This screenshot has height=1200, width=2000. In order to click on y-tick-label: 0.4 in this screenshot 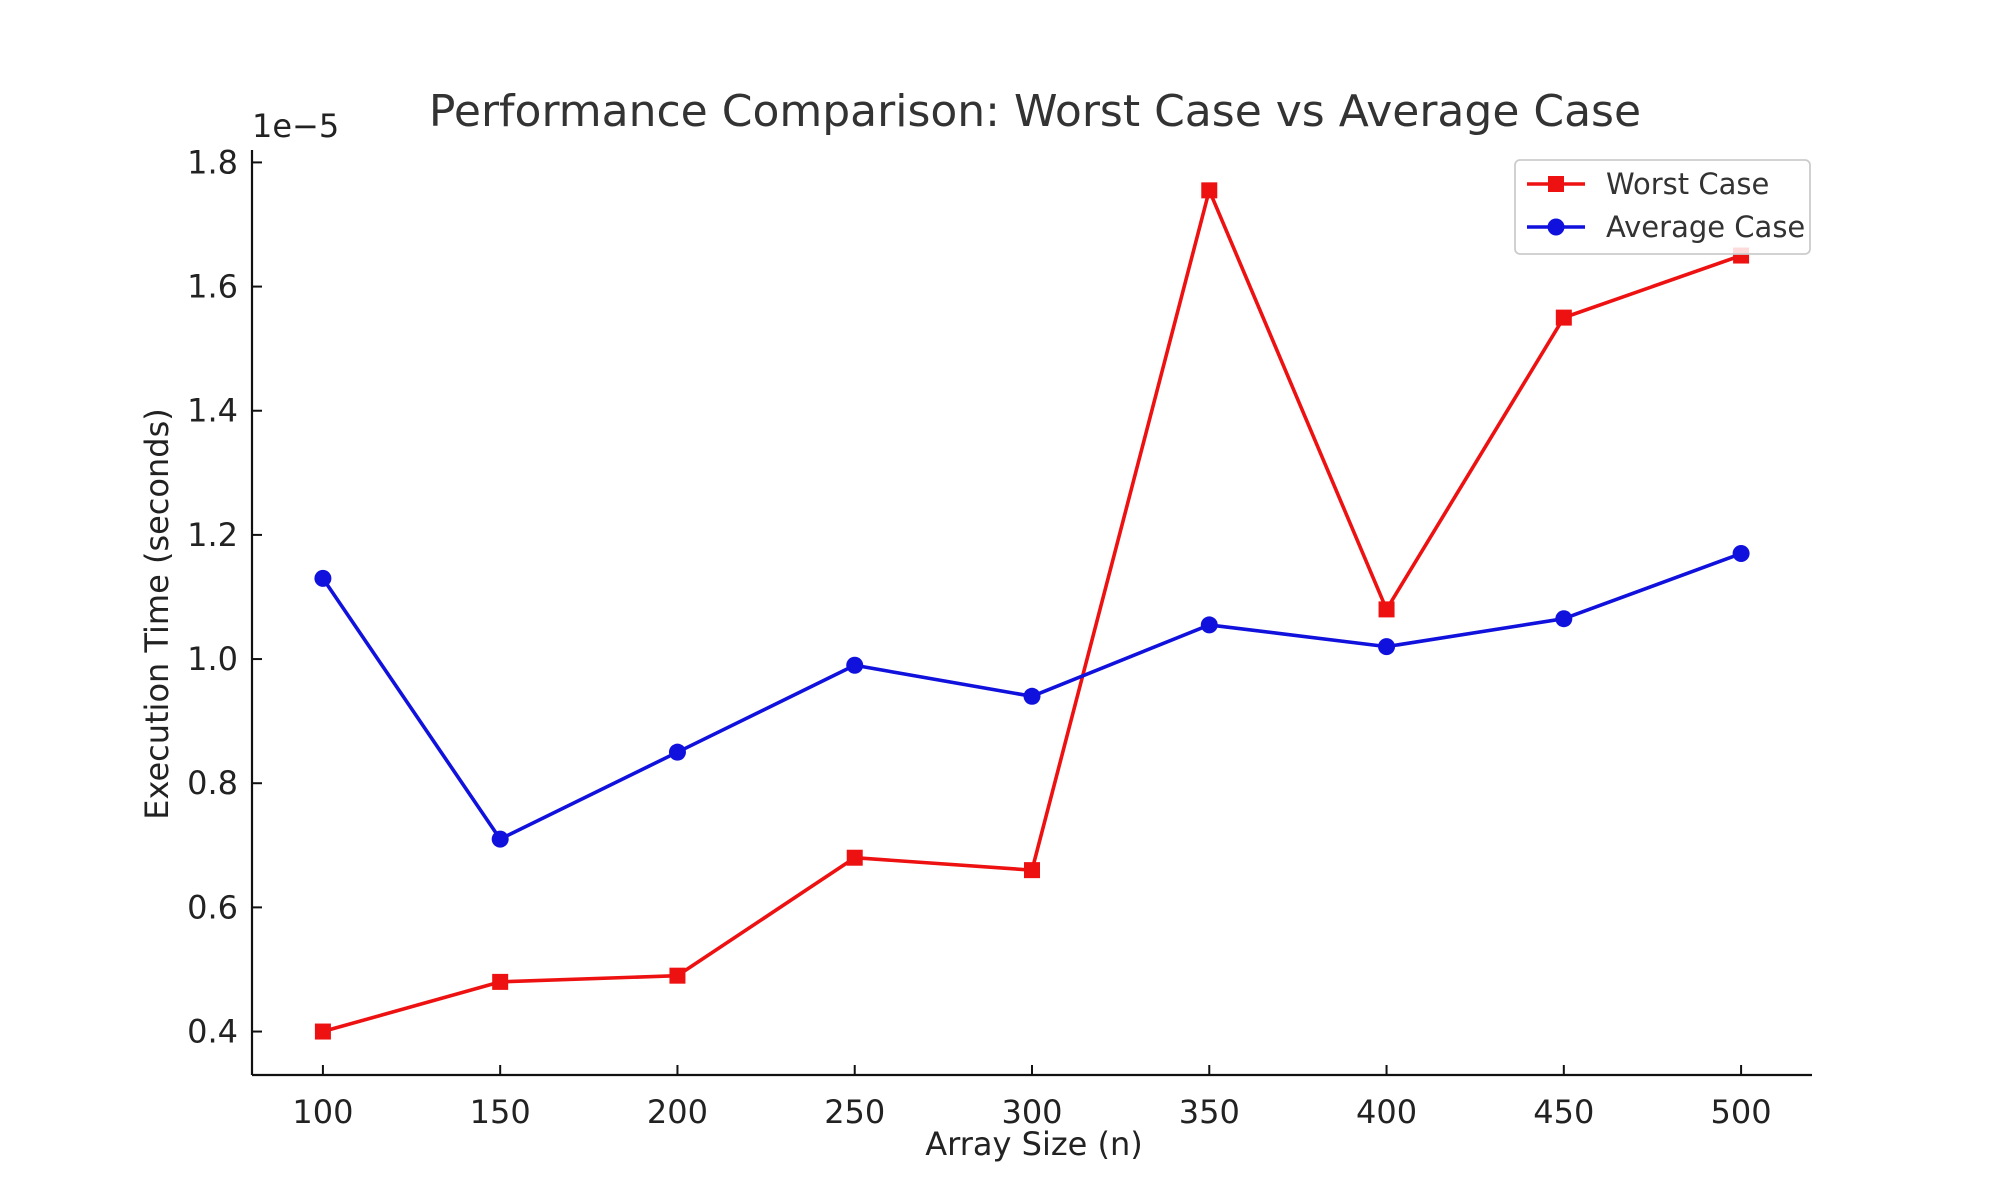, I will do `click(212, 1032)`.